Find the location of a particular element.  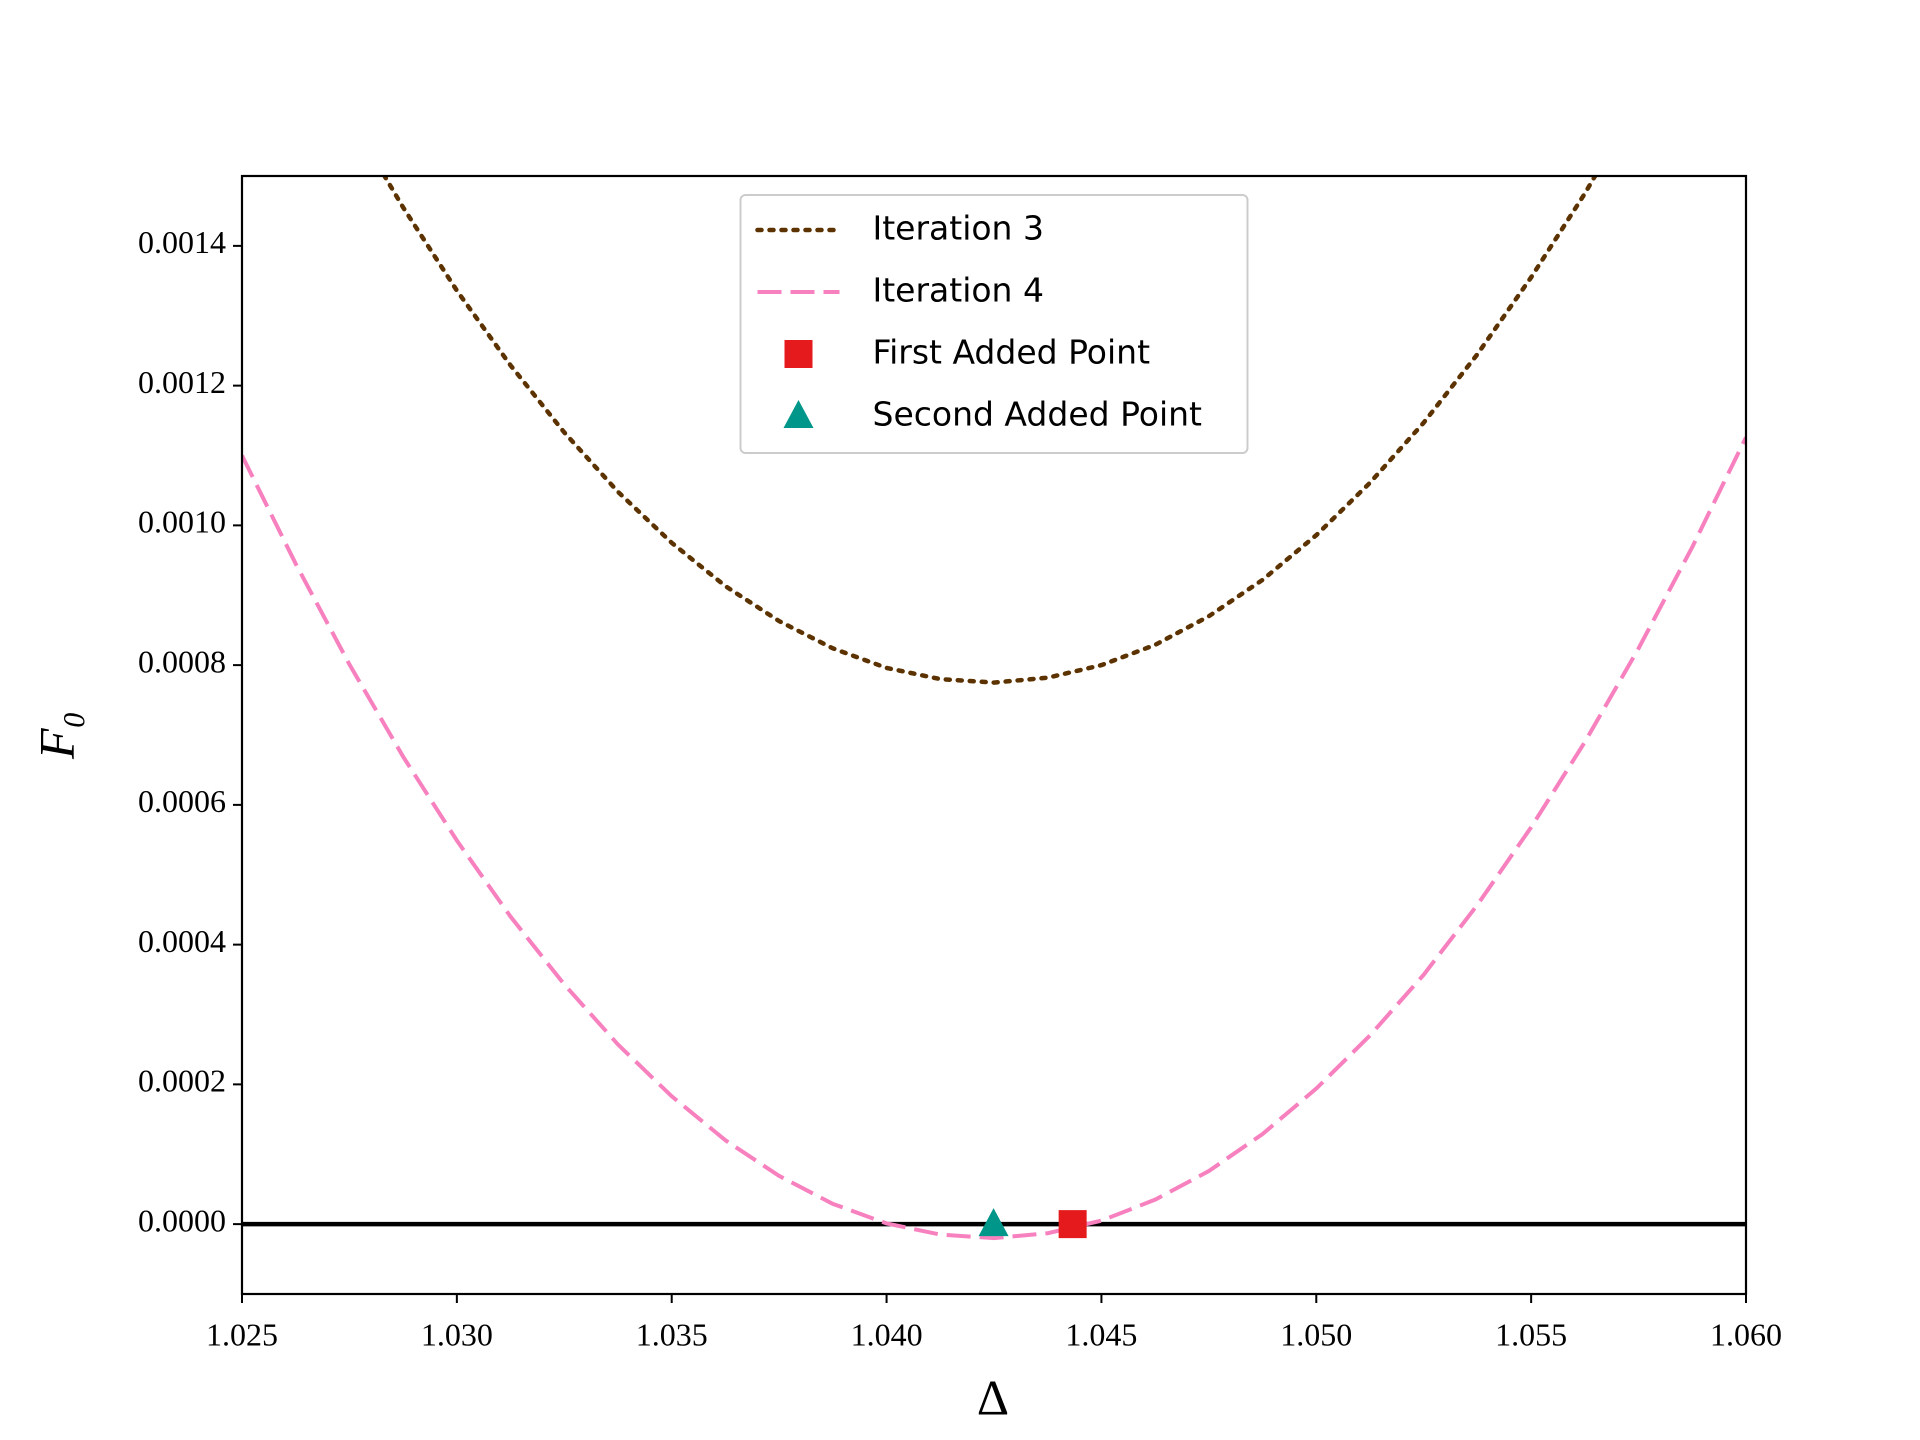

y-tick-label: 0.0006 is located at coordinates (182, 801).